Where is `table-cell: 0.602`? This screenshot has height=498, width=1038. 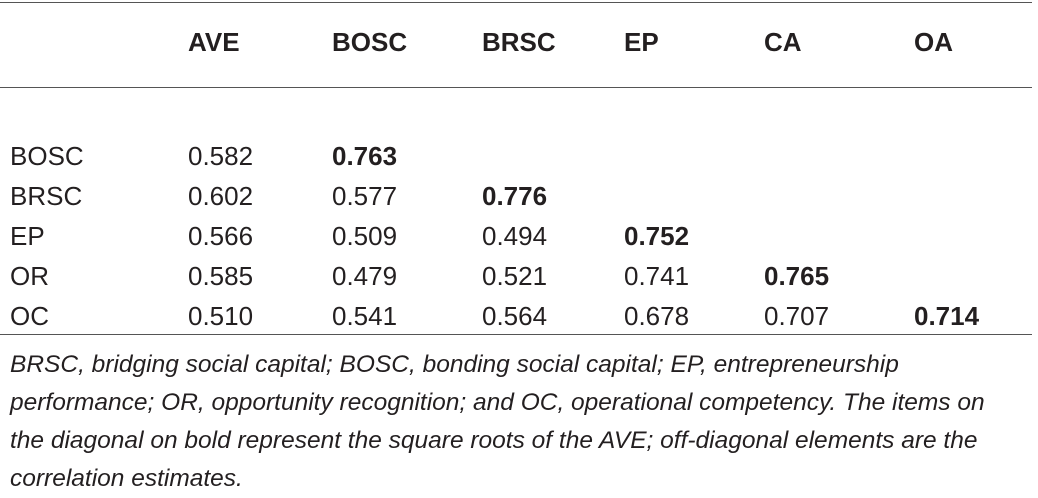
table-cell: 0.602 is located at coordinates (221, 196).